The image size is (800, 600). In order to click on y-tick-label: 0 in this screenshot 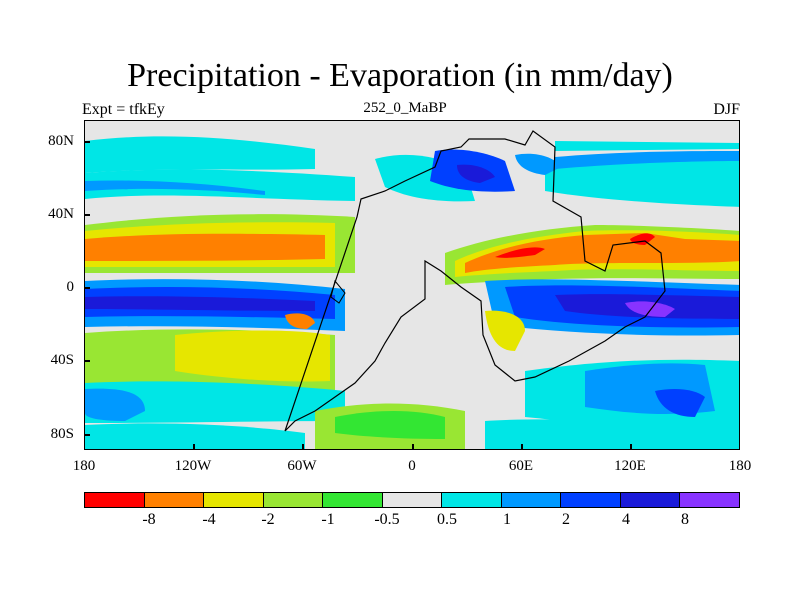, I will do `click(70, 287)`.